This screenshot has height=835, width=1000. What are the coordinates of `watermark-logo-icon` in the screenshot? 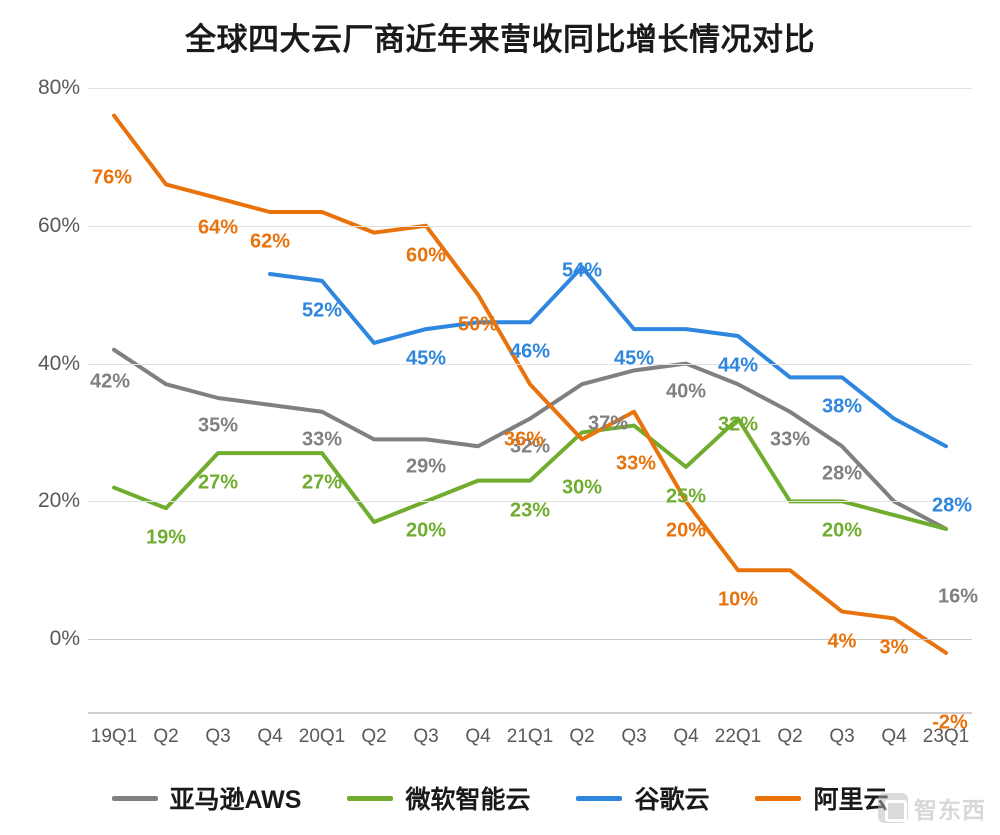 It's located at (893, 808).